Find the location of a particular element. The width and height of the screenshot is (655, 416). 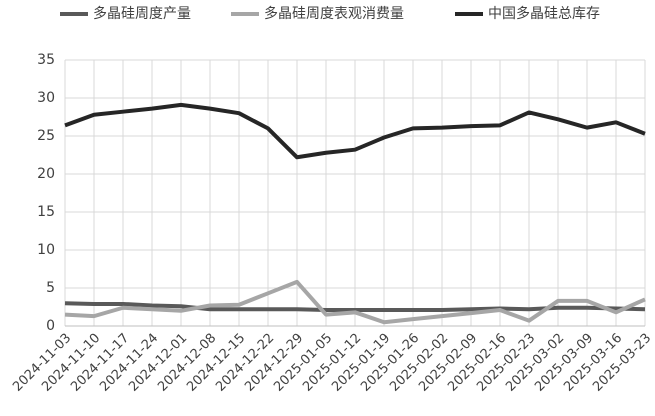

legend-label: 多晶硅周度产量 is located at coordinates (142, 13).